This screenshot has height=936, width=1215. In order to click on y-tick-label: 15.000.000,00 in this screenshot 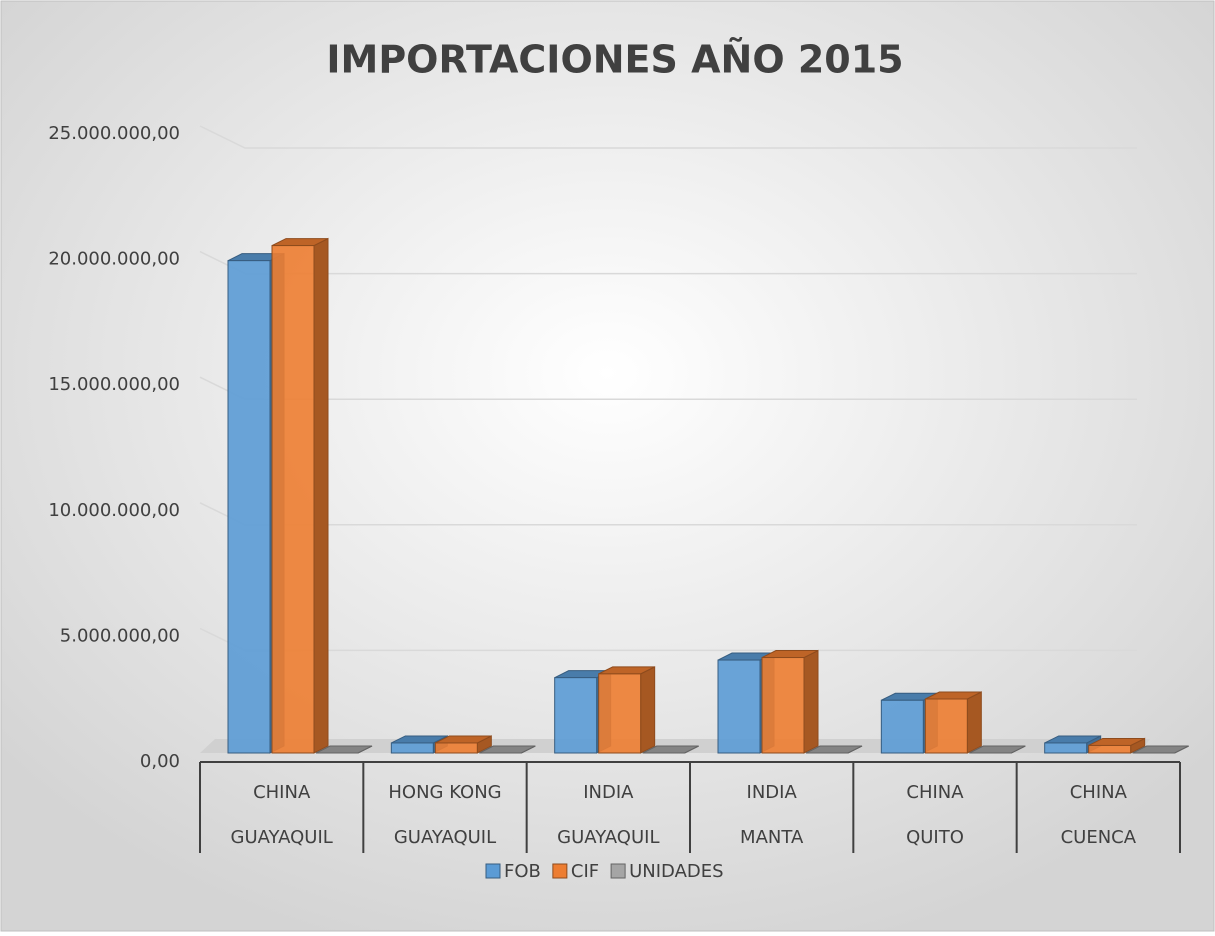, I will do `click(114, 384)`.